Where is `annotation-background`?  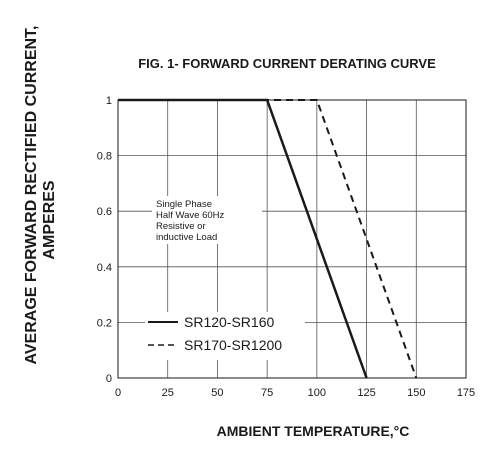
annotation-background is located at coordinates (207, 220).